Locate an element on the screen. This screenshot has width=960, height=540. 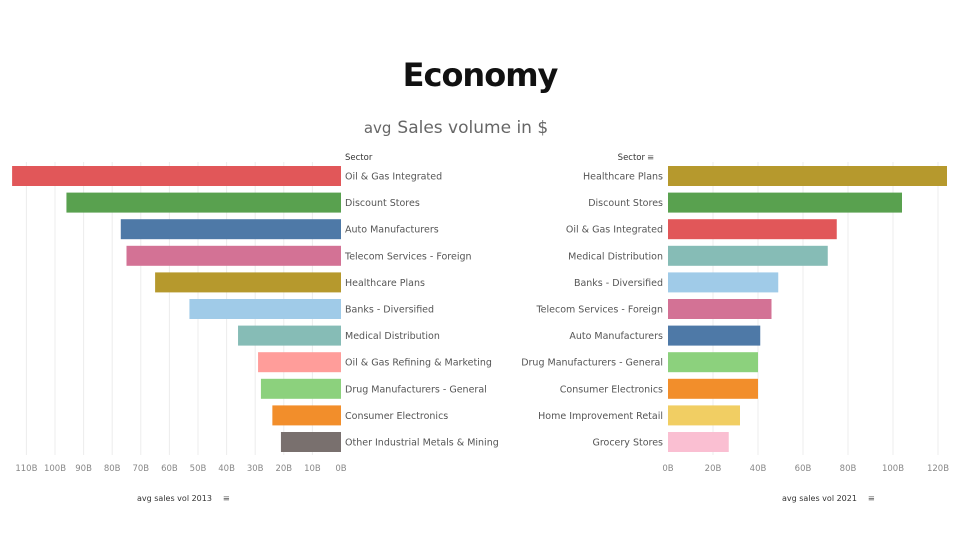
tick-label: 10B is located at coordinates (312, 469).